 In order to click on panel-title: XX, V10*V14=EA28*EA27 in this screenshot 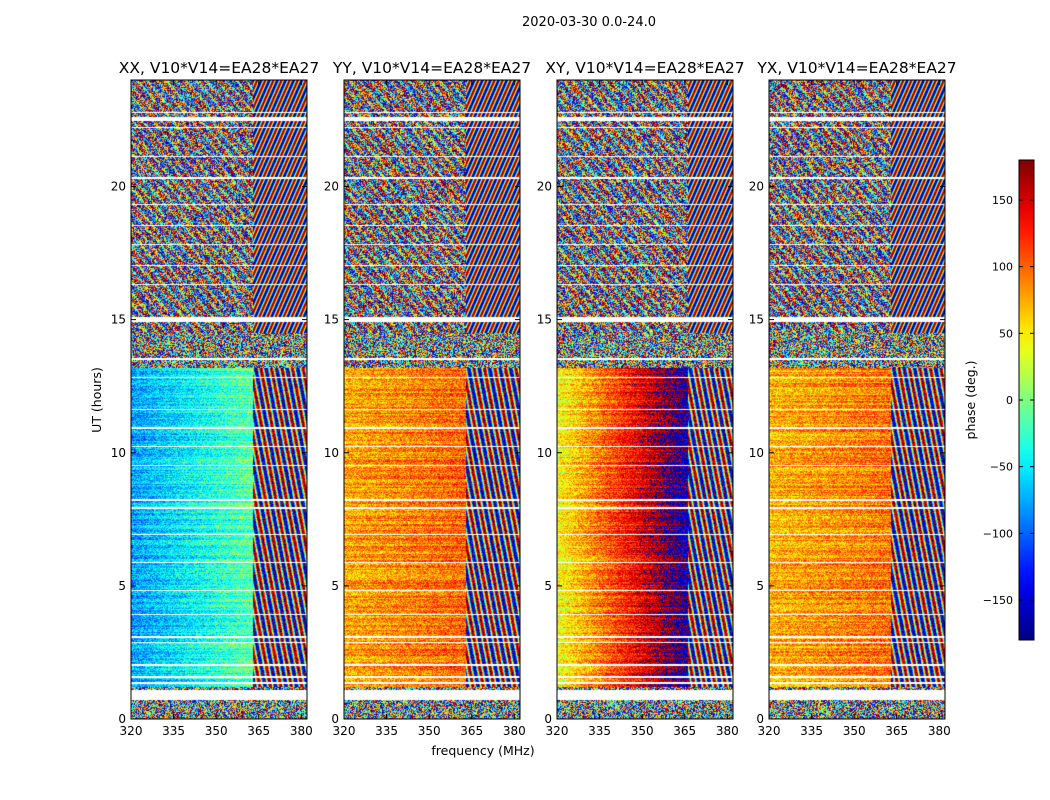, I will do `click(219, 68)`.